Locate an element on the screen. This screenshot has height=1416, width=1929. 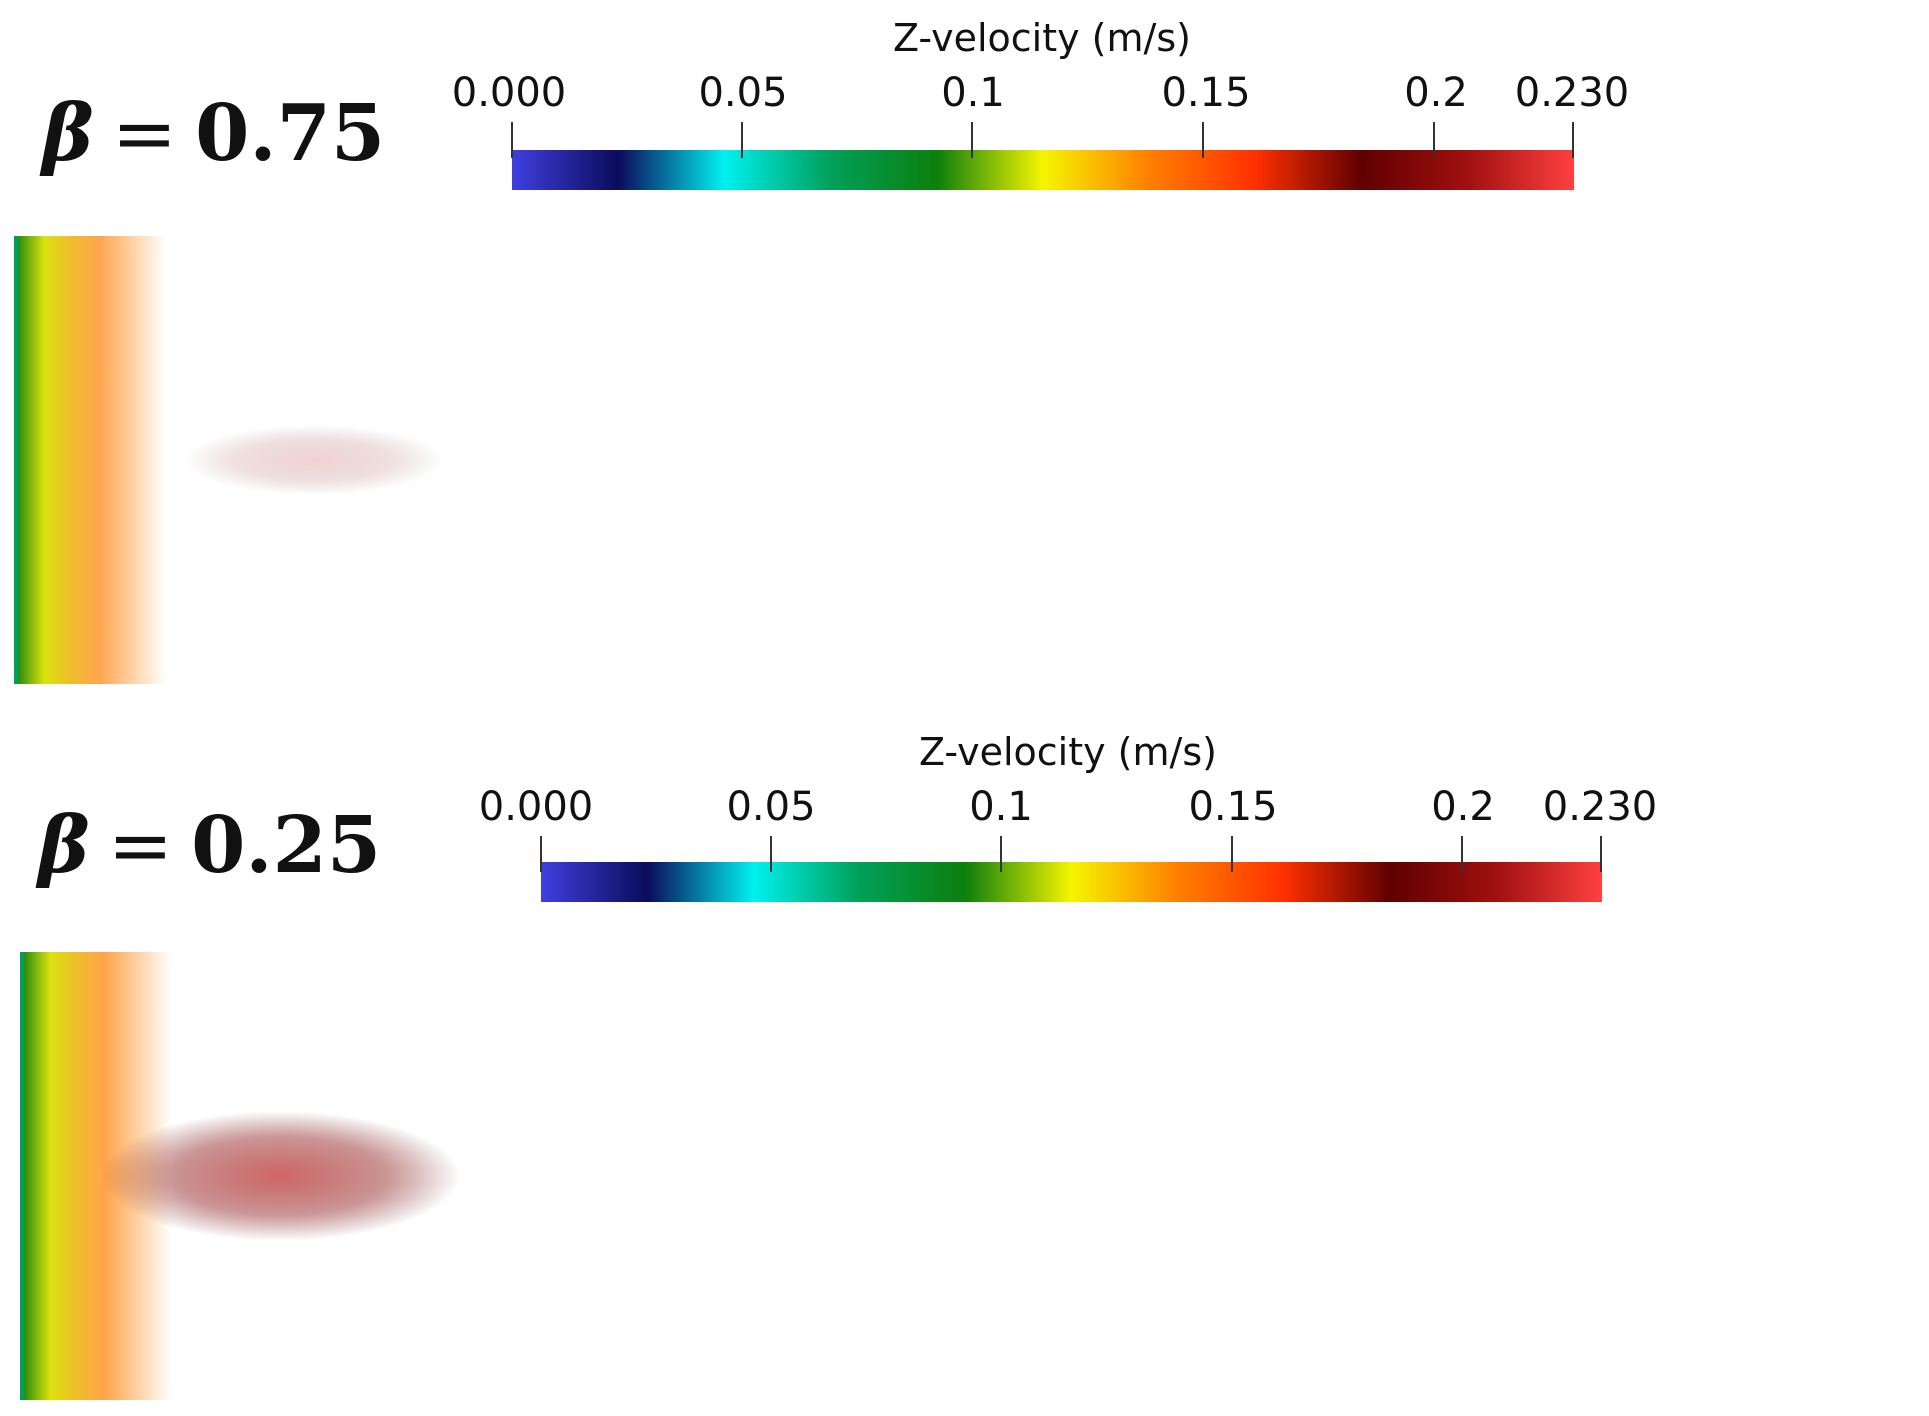
beta-label: β = 0.25 is located at coordinates (209, 845).